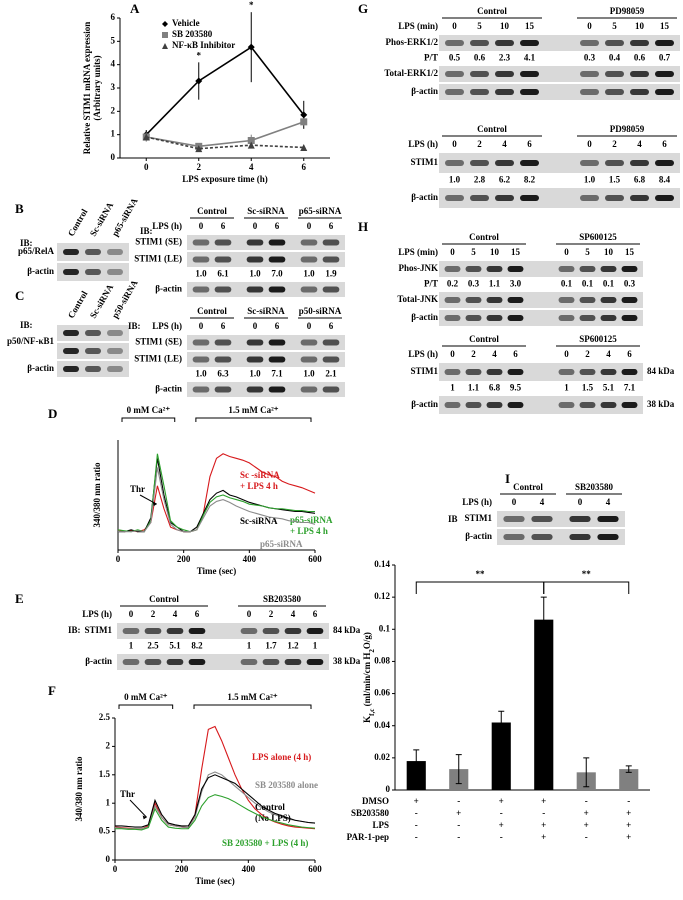 Image resolution: width=683 pixels, height=900 pixels. I want to click on legend-marker, so click(165, 24).